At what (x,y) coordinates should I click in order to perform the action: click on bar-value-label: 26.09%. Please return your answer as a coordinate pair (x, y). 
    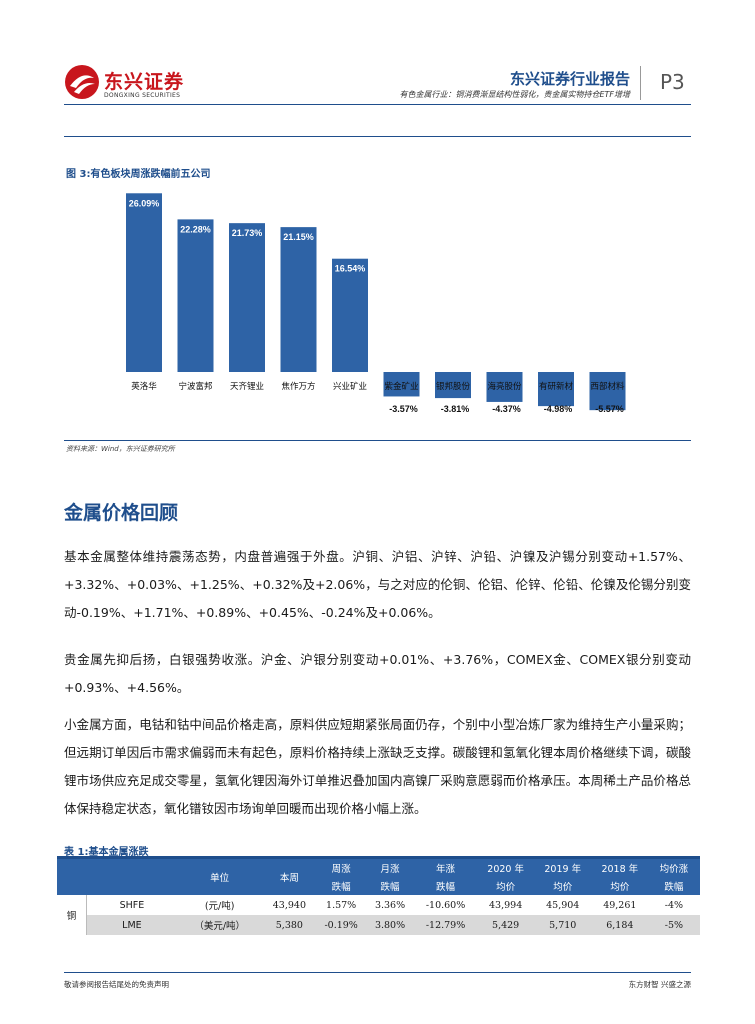
    Looking at the image, I should click on (144, 203).